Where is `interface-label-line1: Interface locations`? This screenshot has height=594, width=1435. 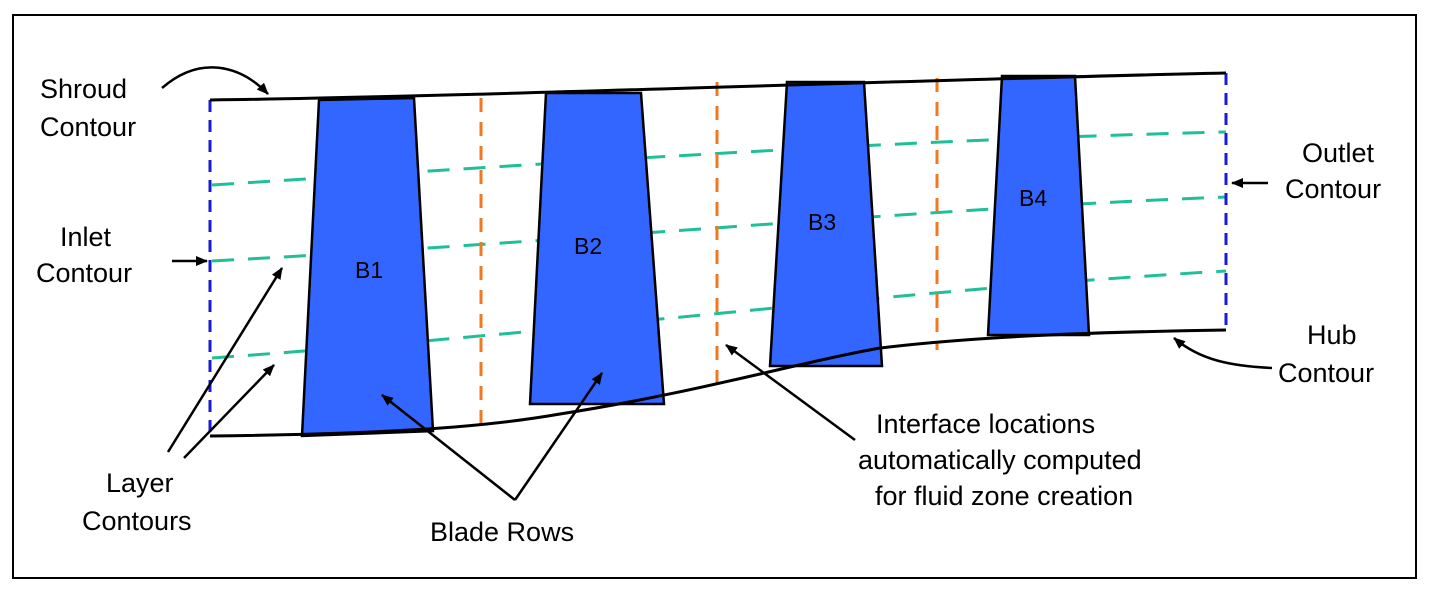
interface-label-line1: Interface locations is located at coordinates (985, 424).